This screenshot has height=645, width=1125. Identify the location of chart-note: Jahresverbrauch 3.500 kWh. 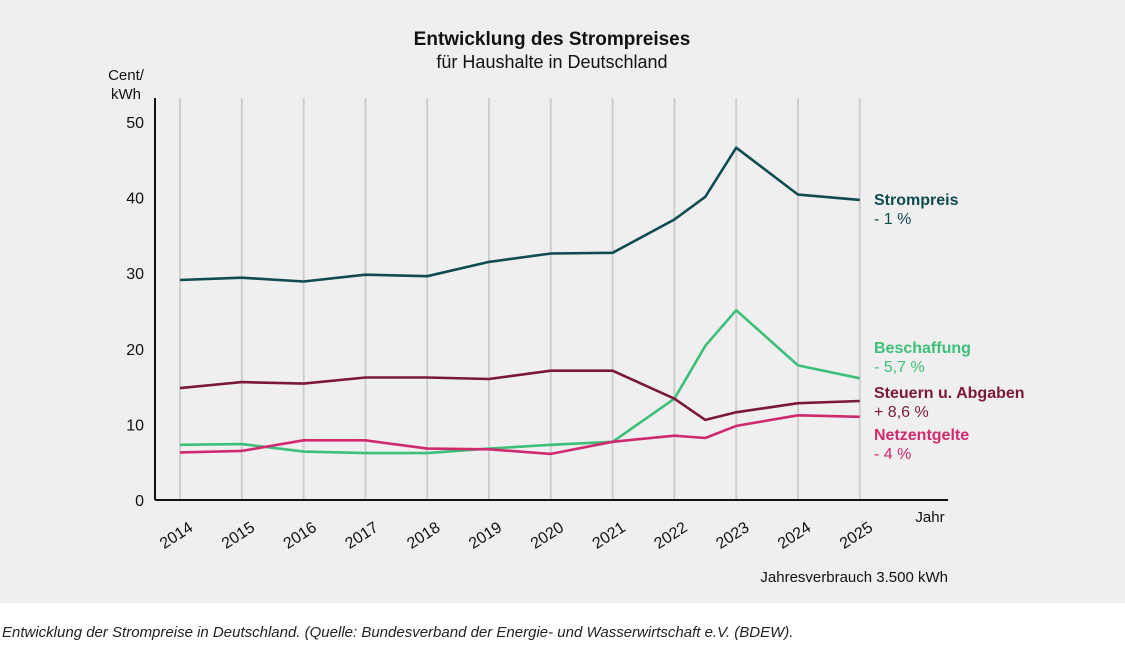
(854, 577).